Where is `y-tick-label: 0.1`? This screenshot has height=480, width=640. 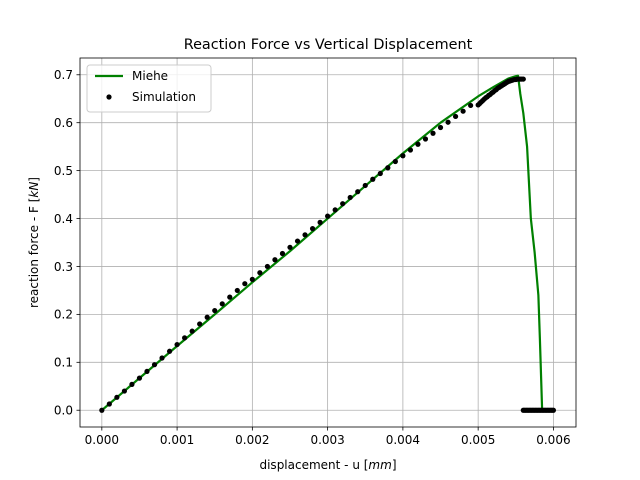 y-tick-label: 0.1 is located at coordinates (63, 363).